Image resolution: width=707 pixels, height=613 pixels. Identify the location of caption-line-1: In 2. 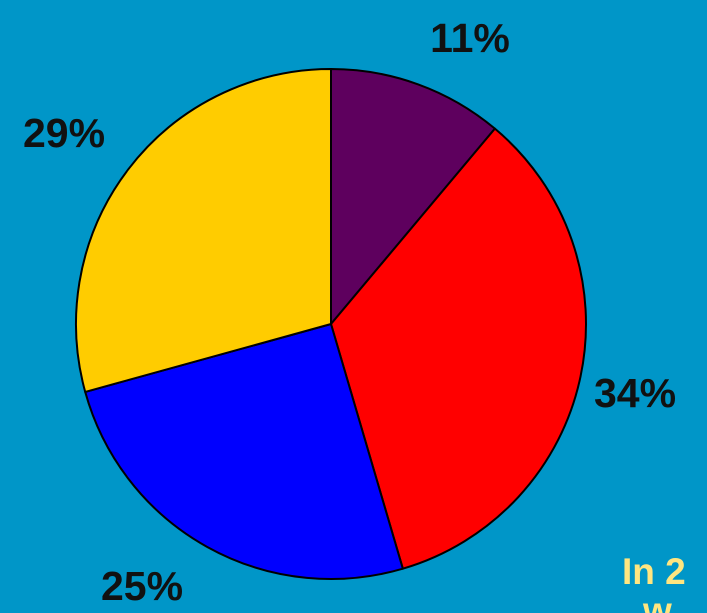
(654, 571).